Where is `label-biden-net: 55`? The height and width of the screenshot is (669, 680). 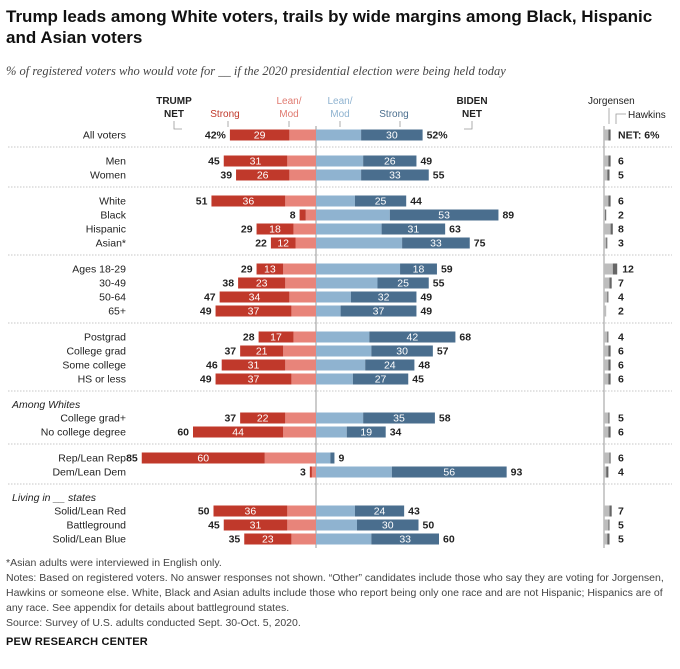 label-biden-net: 55 is located at coordinates (439, 176).